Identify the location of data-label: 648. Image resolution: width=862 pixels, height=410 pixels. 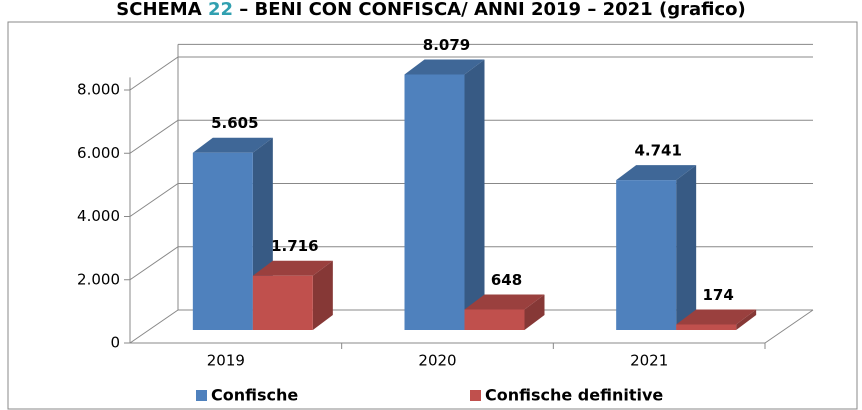
(506, 280).